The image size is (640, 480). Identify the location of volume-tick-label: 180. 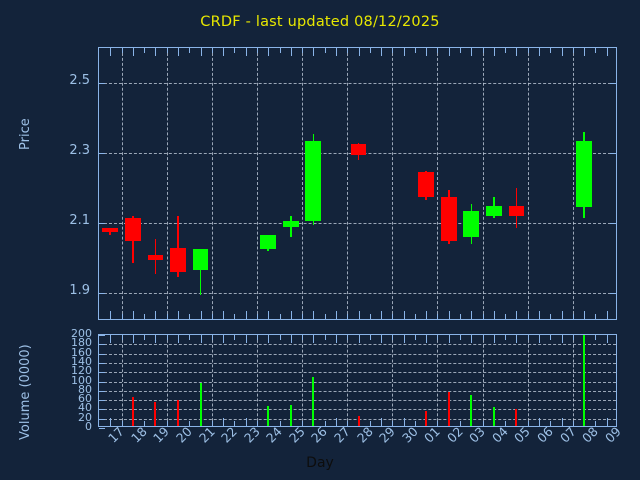
(81, 343).